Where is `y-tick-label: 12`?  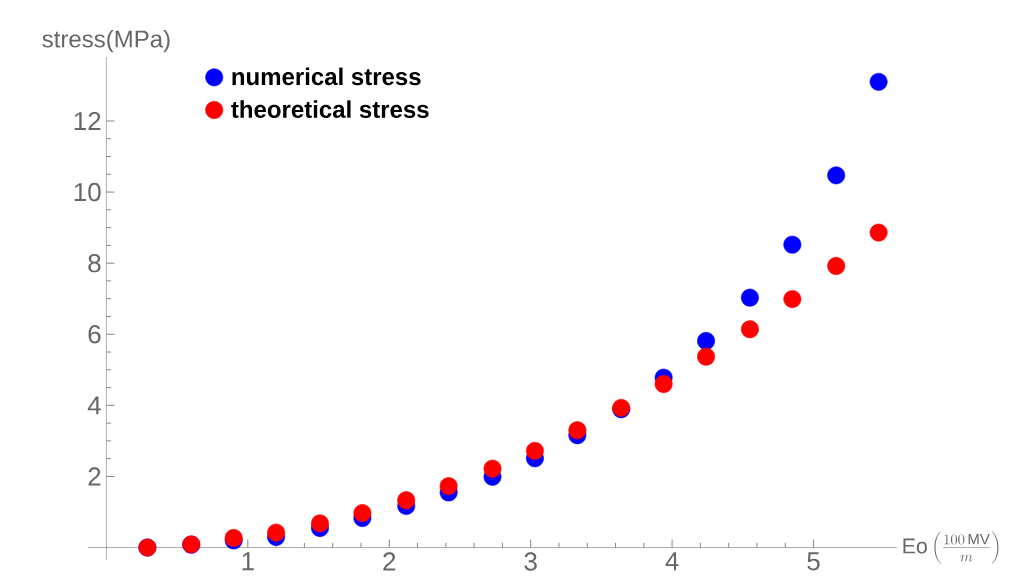 y-tick-label: 12 is located at coordinates (87, 121).